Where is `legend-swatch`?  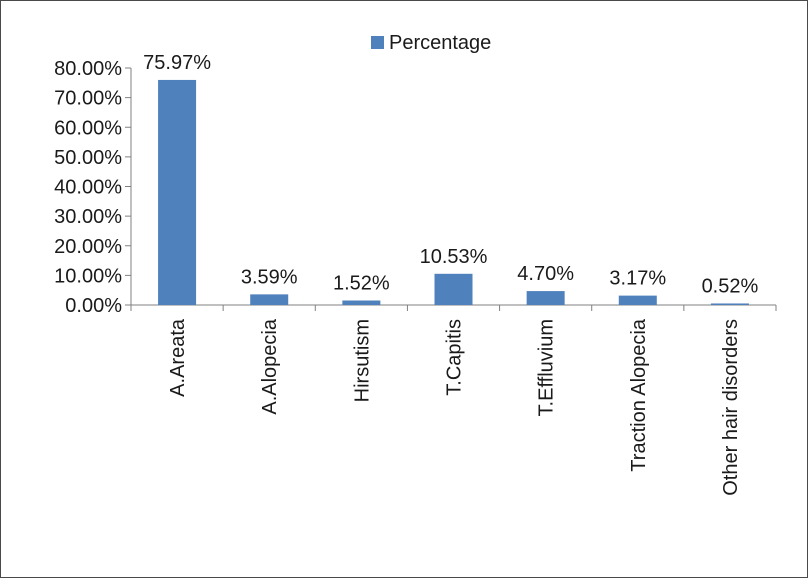
legend-swatch is located at coordinates (377, 42).